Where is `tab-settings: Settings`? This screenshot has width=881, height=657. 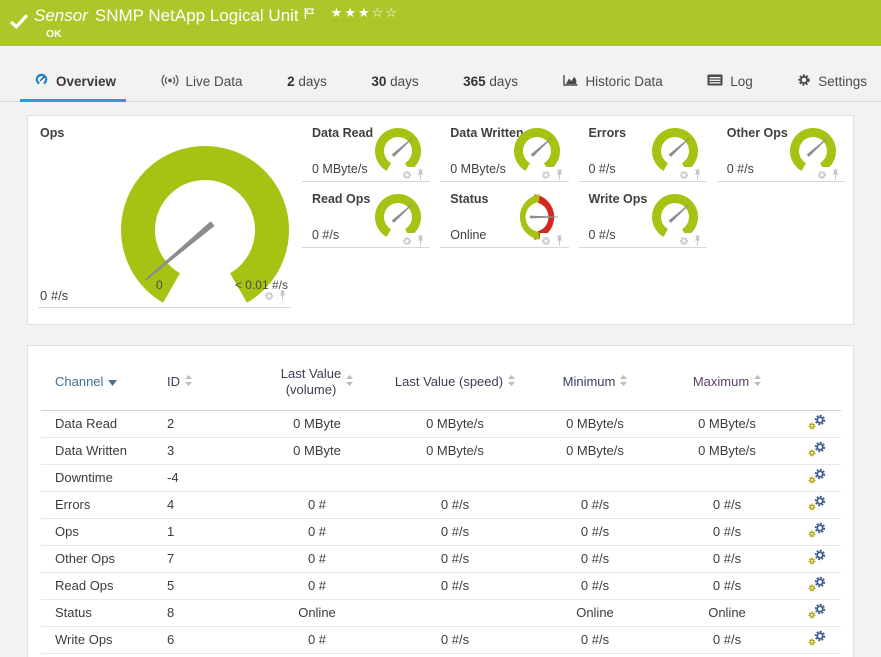 tab-settings: Settings is located at coordinates (832, 81).